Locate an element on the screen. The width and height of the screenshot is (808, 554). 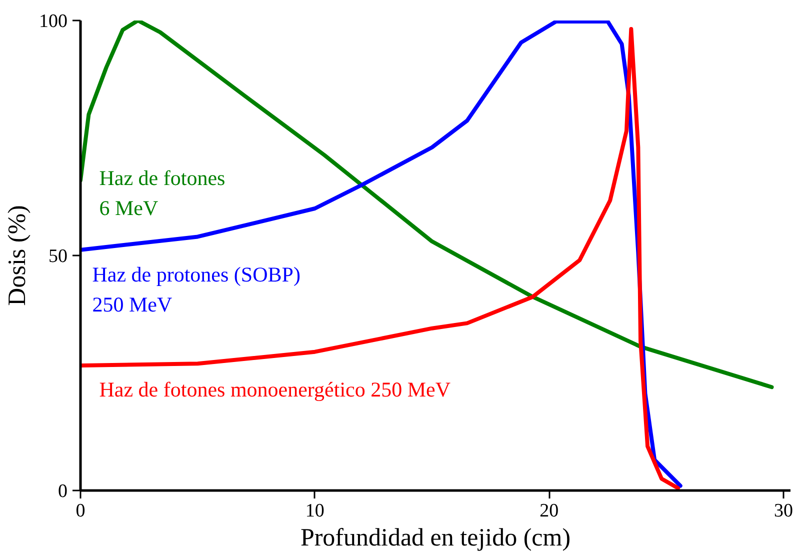
x-tick-label: 10 is located at coordinates (314, 511).